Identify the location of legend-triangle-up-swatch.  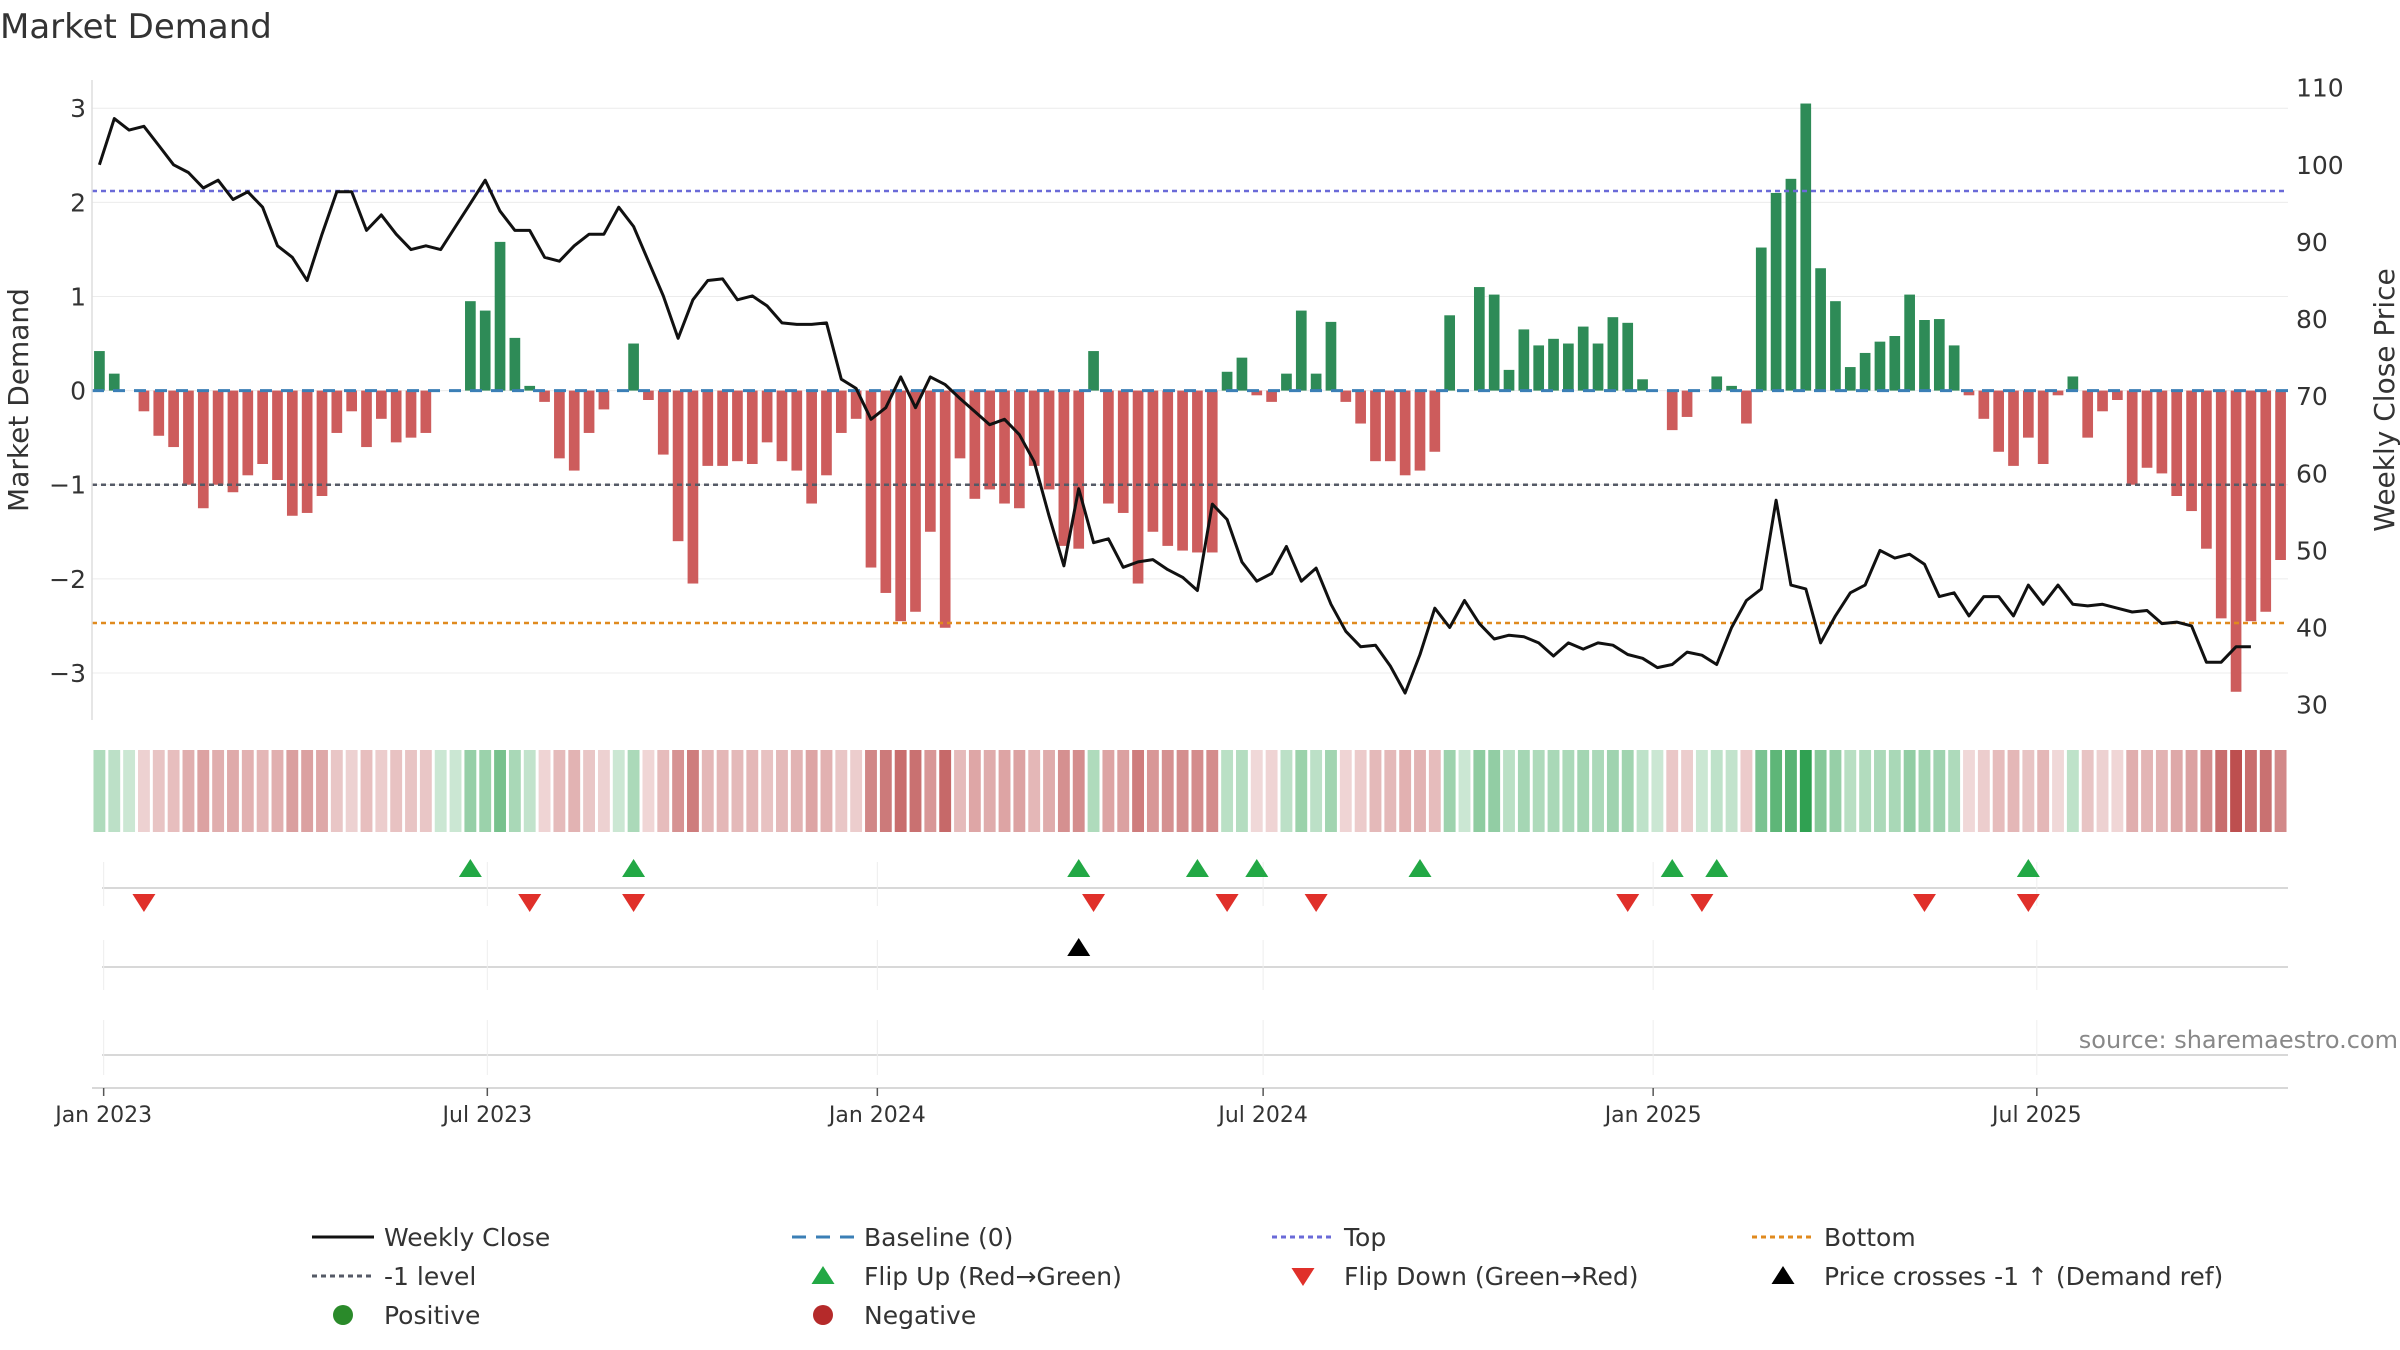
(823, 1275).